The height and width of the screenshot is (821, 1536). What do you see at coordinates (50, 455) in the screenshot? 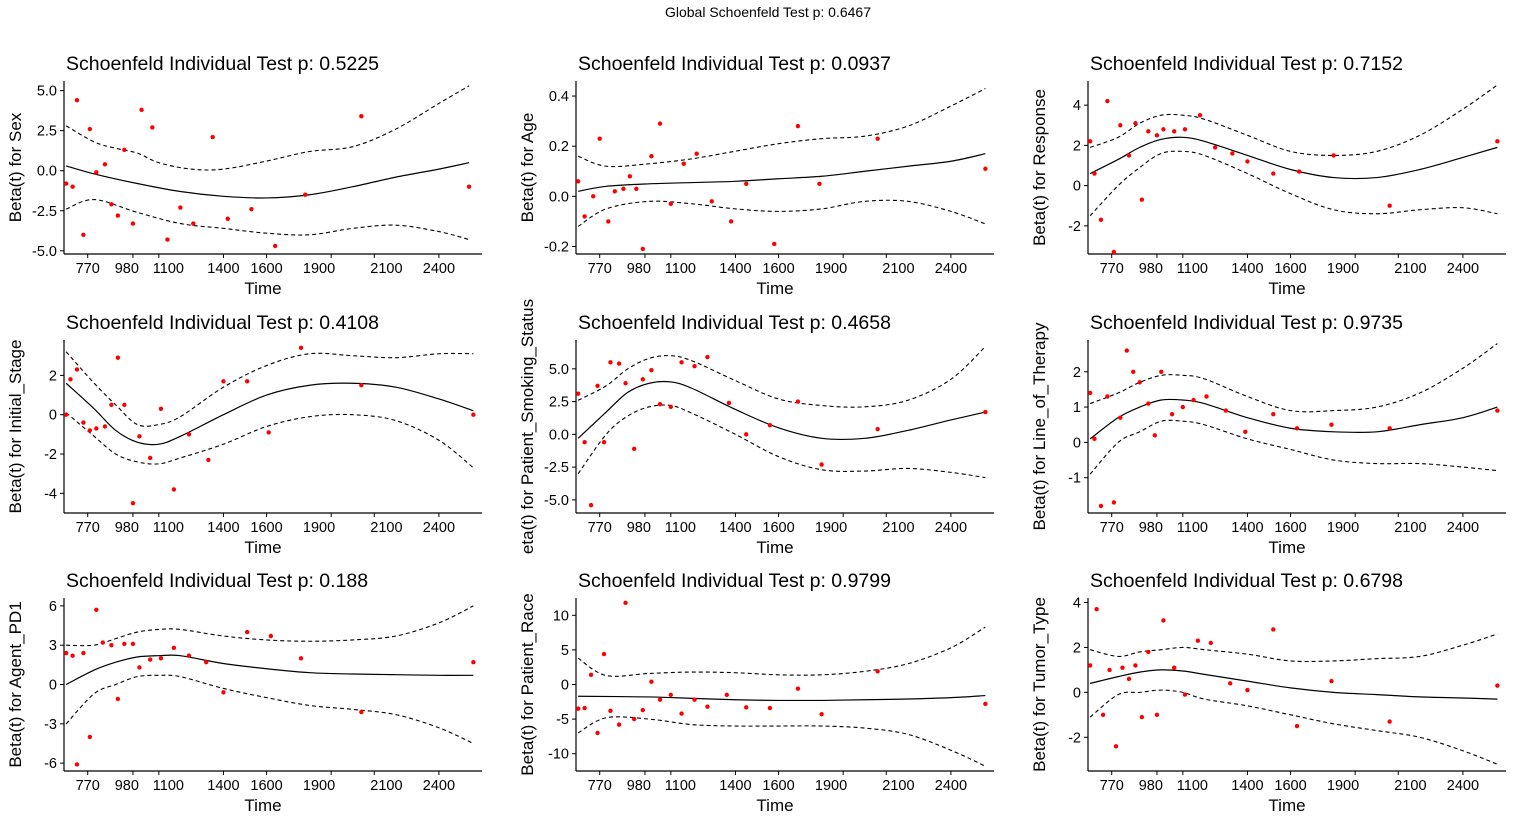
I see `y-tick-label: -2` at bounding box center [50, 455].